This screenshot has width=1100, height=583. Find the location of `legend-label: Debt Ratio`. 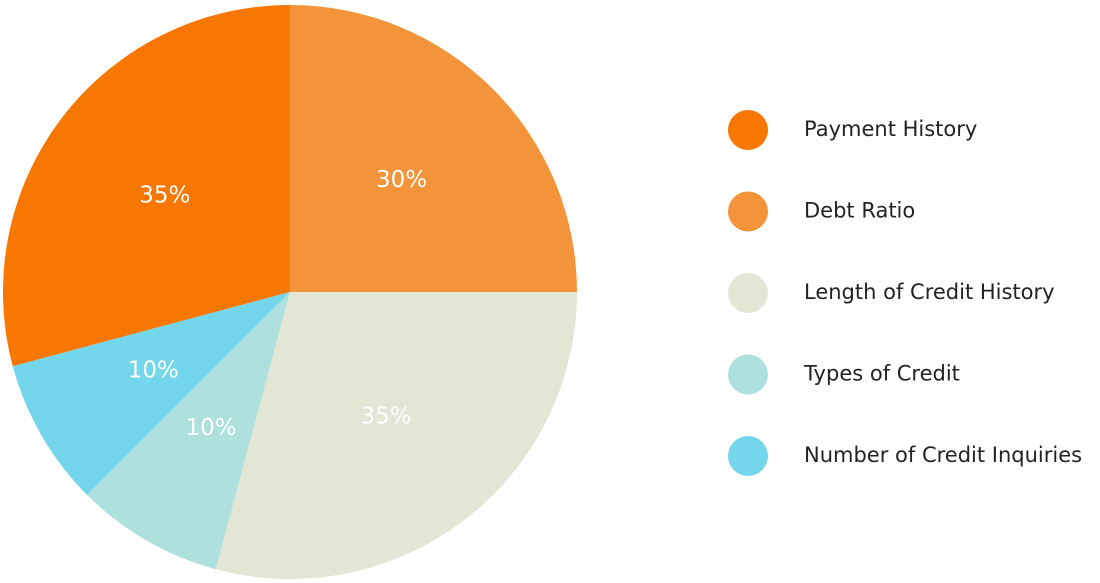

legend-label: Debt Ratio is located at coordinates (859, 211).